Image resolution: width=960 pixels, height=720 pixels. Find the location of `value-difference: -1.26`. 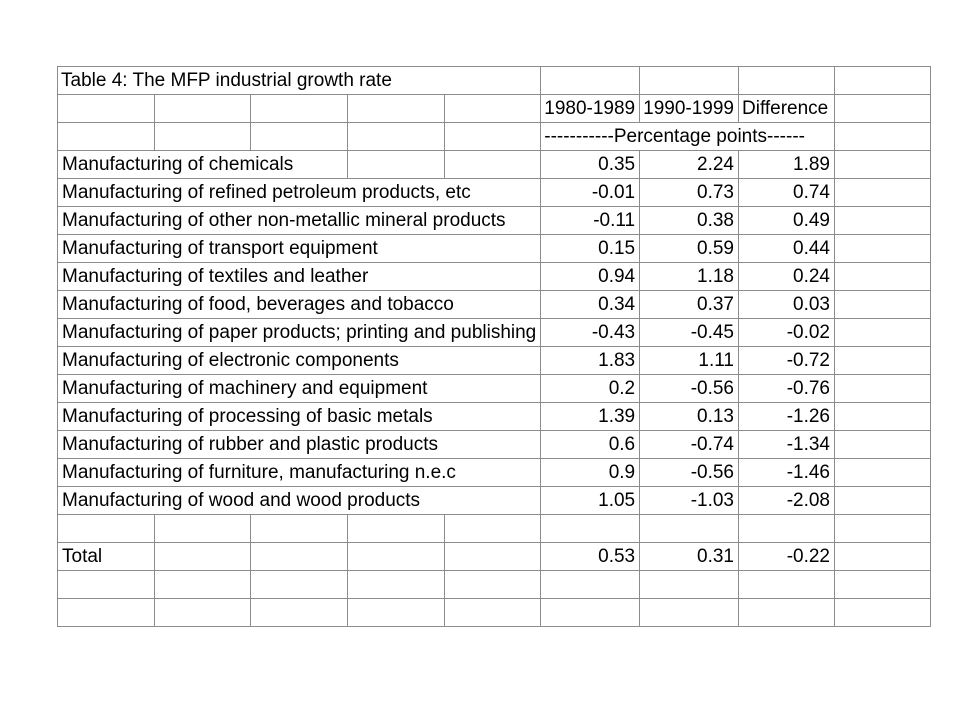

value-difference: -1.26 is located at coordinates (786, 416).